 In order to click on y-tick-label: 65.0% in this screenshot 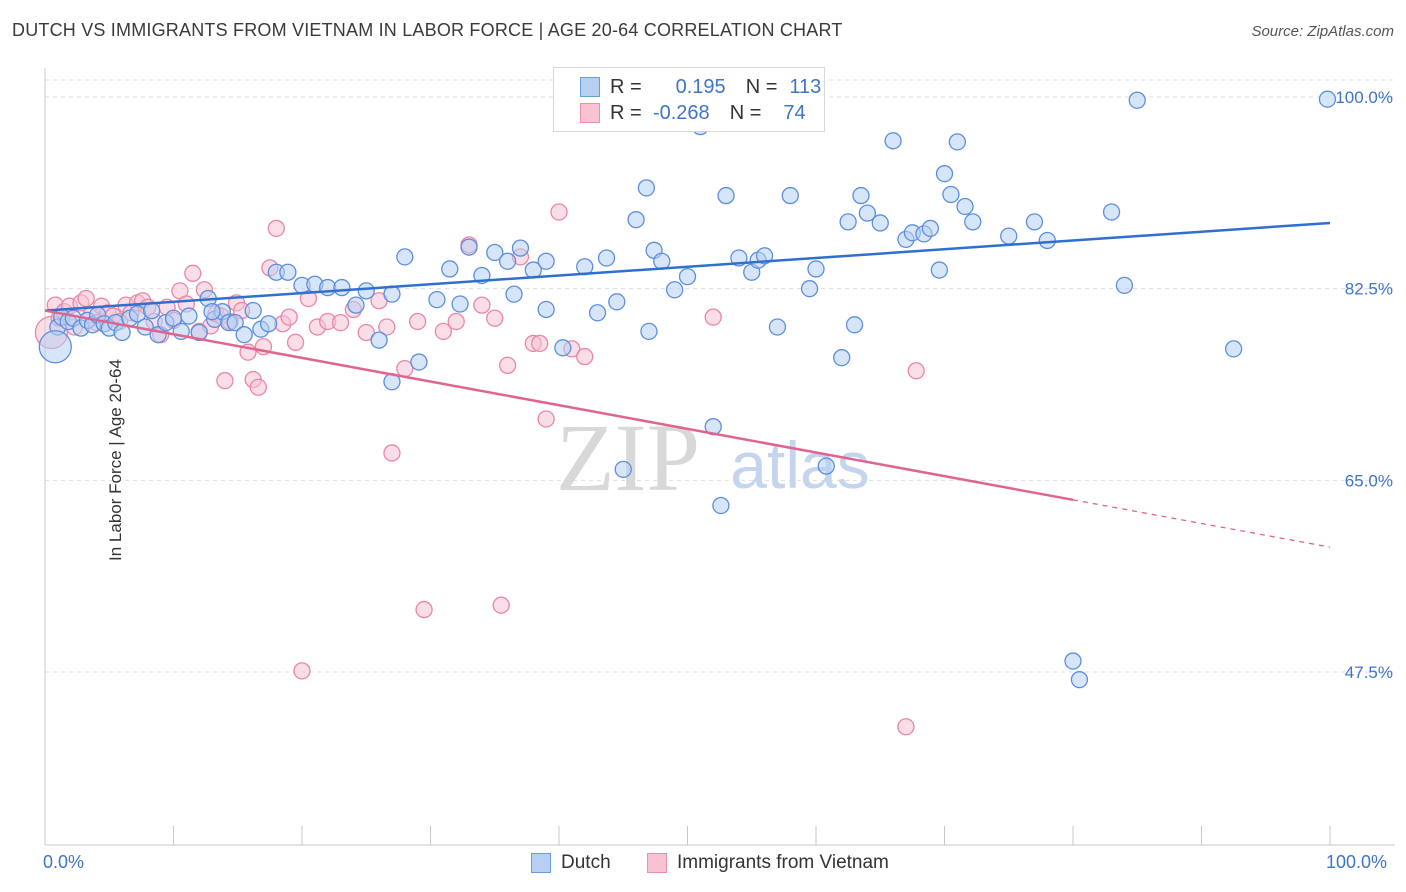, I will do `click(1369, 480)`.